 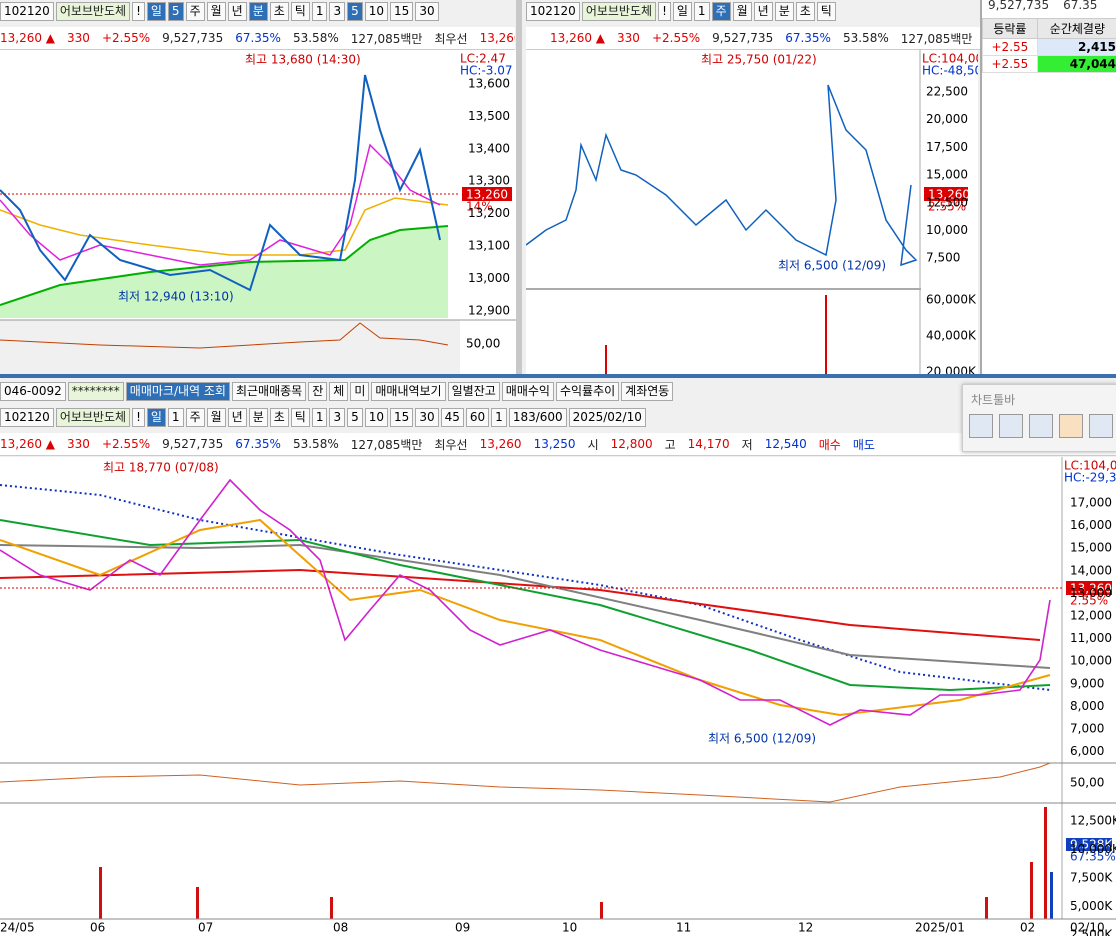 I want to click on tool-icons, so click(x=1039, y=426).